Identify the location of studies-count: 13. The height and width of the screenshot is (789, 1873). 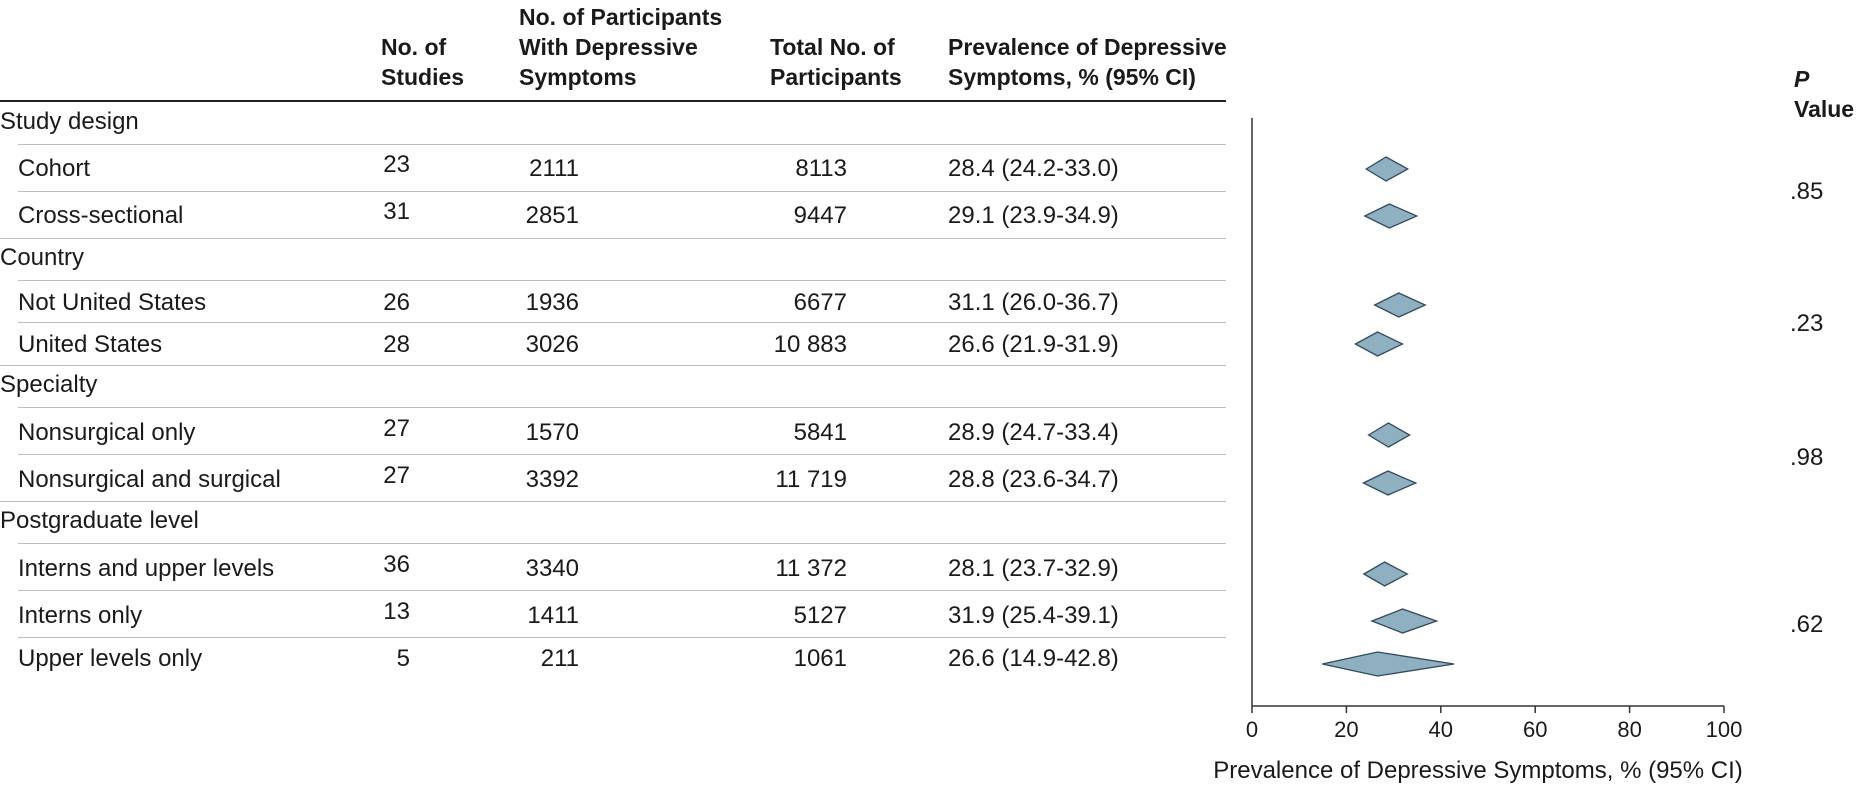
(396, 611).